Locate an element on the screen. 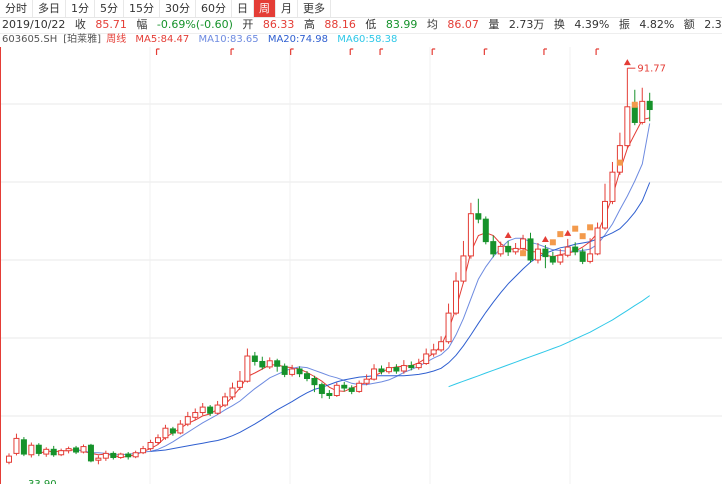 The image size is (722, 484). tab-5: 30分 is located at coordinates (178, 8).